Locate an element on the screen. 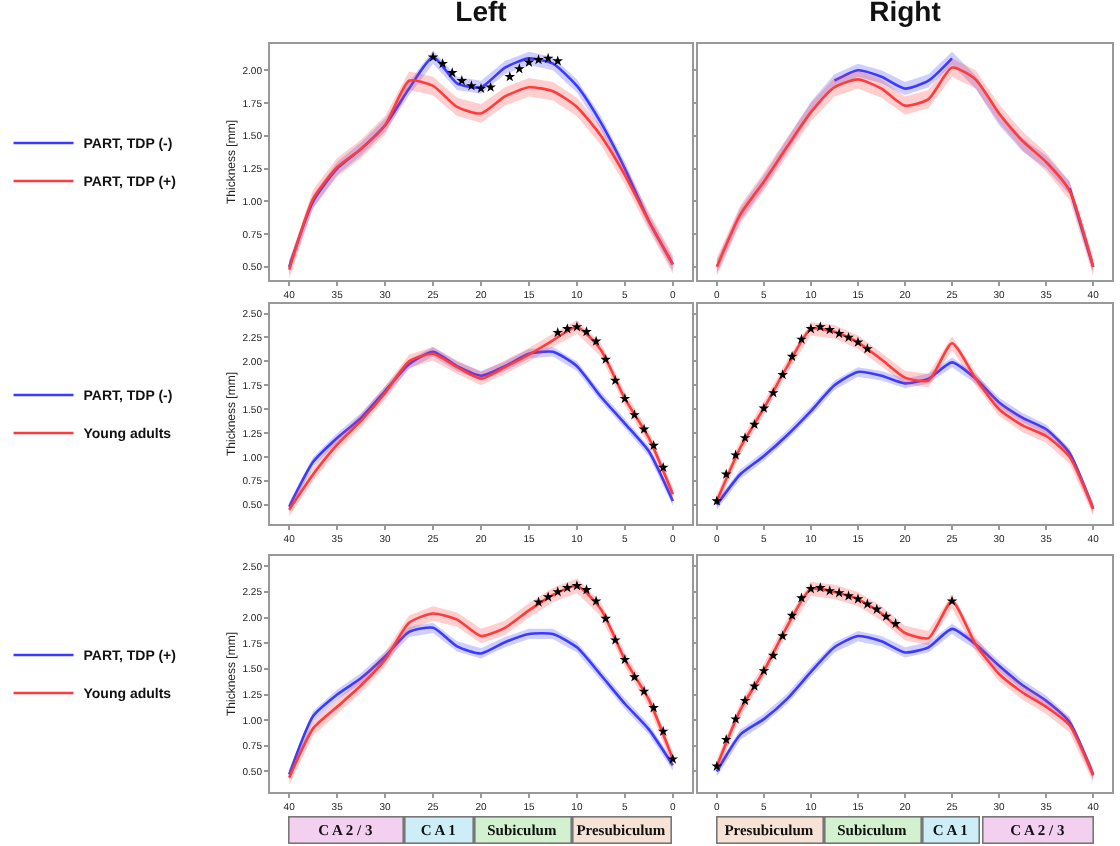  chart-title: Right is located at coordinates (905, 14).